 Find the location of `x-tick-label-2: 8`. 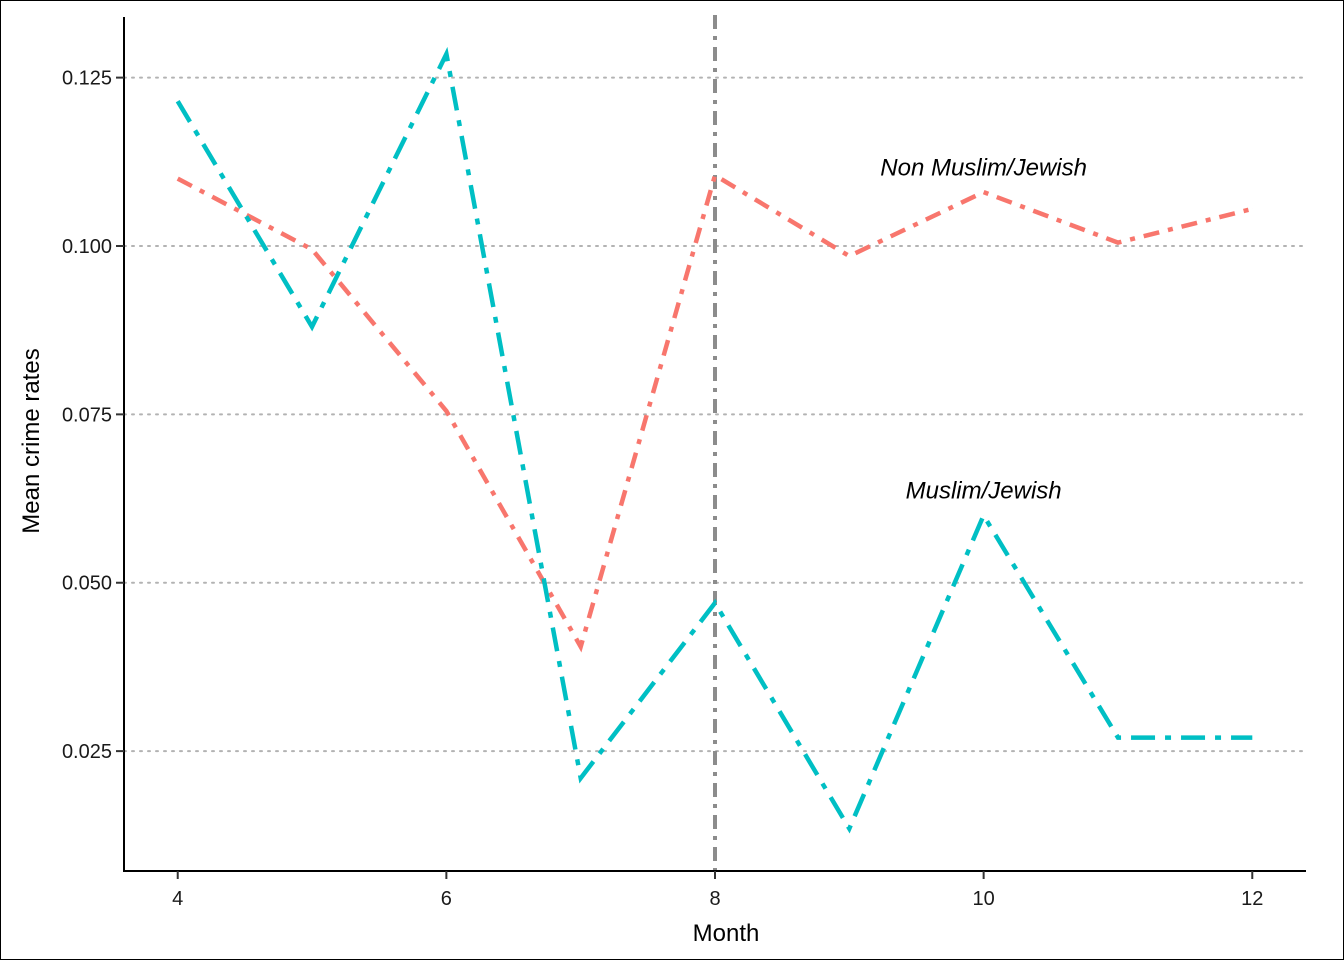

x-tick-label-2: 8 is located at coordinates (714, 899).